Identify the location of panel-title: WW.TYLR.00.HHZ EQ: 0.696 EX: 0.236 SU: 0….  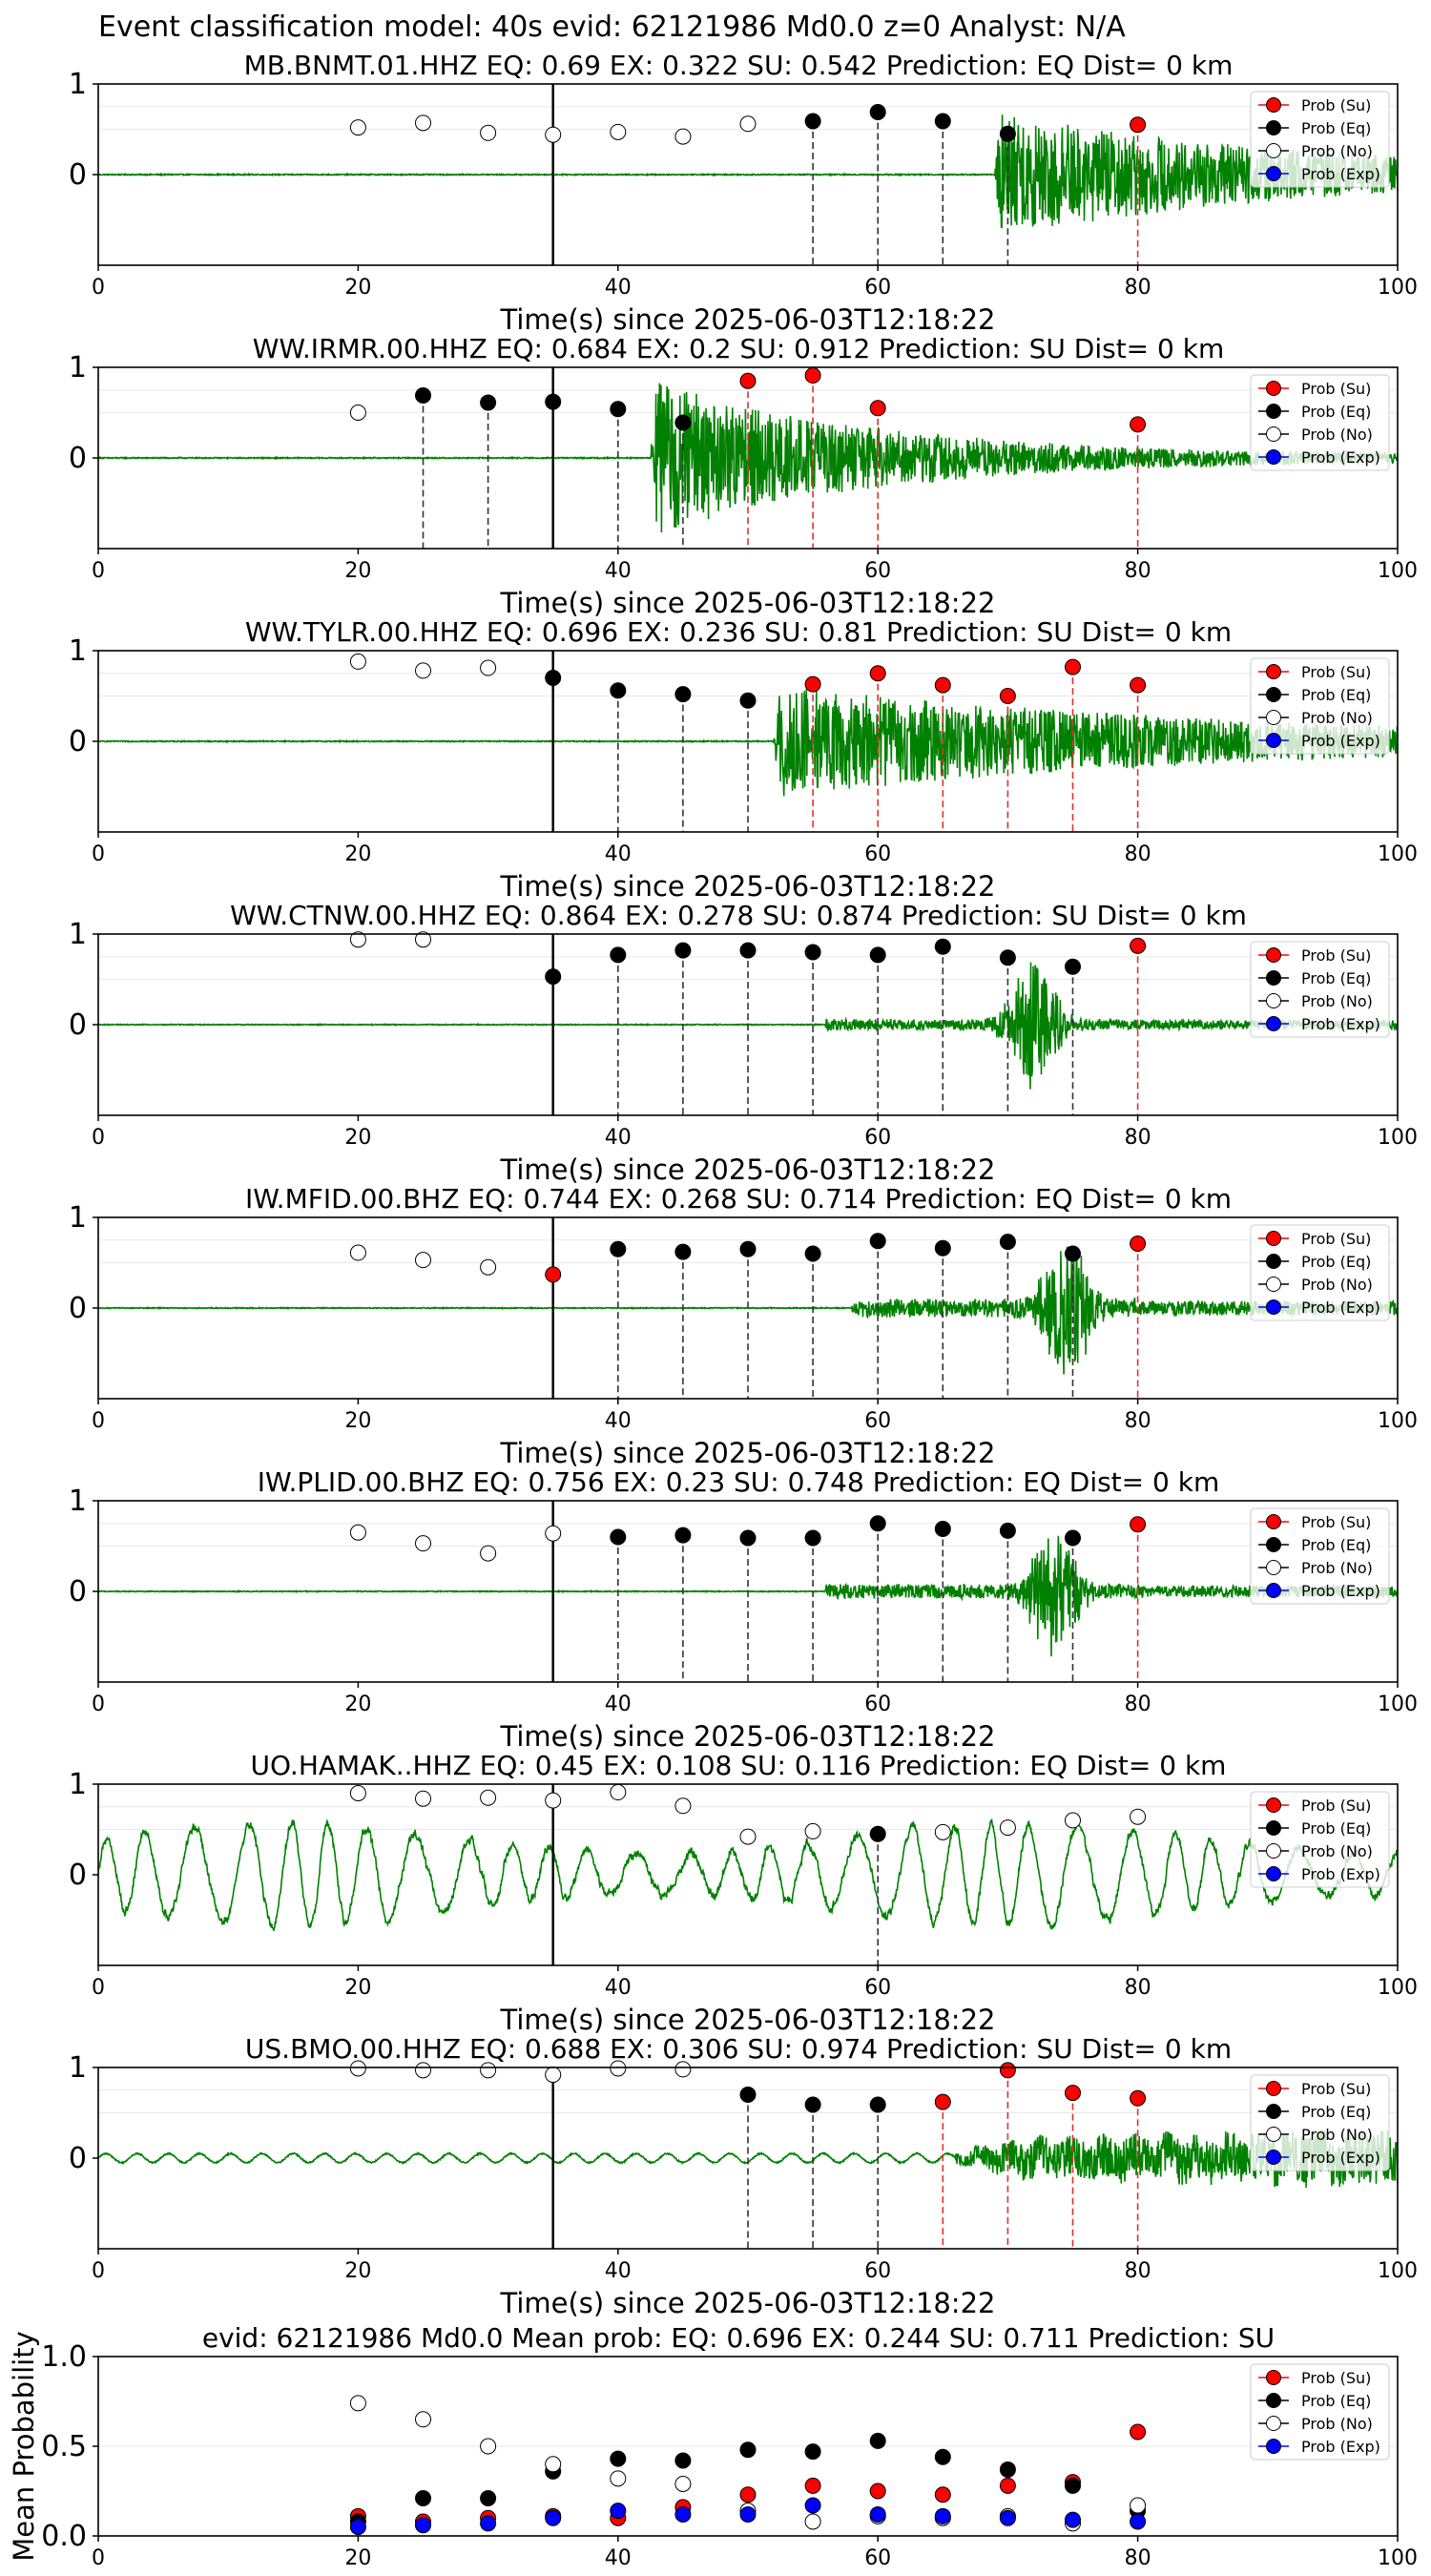
(738, 632).